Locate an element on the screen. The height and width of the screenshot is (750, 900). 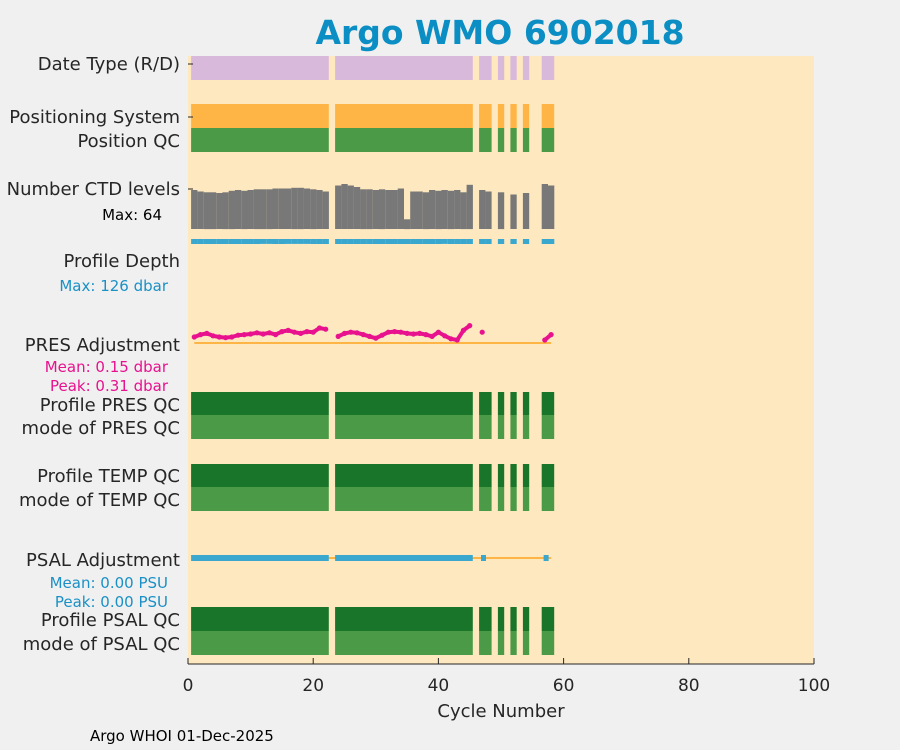
label-psal-adjustment: PSAL Adjustment is located at coordinates (103, 560).